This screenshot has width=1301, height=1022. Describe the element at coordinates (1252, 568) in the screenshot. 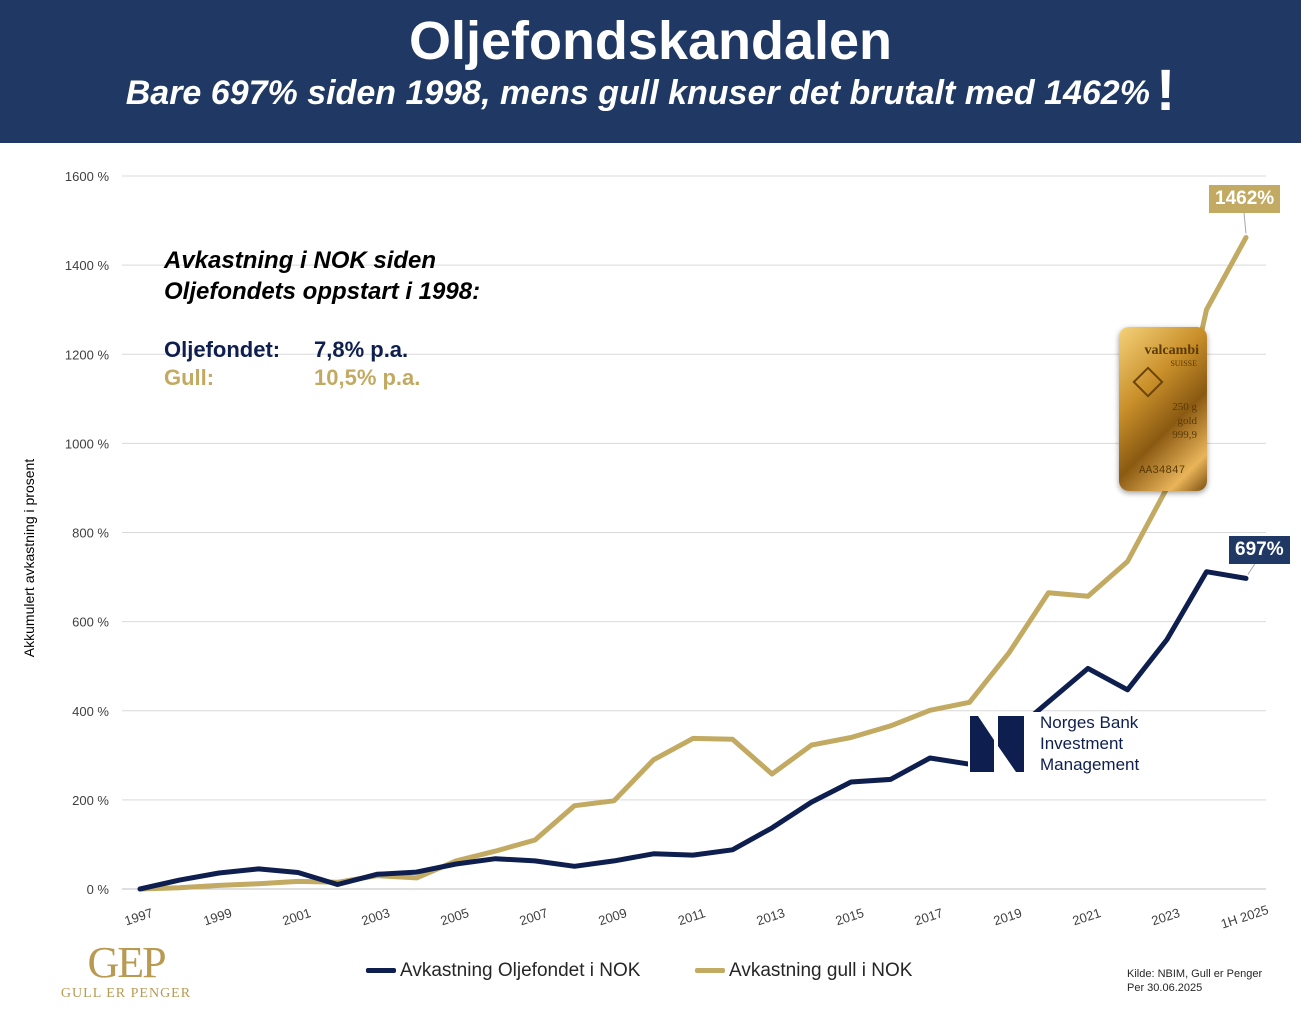

I see `oil-badge-connector` at that location.